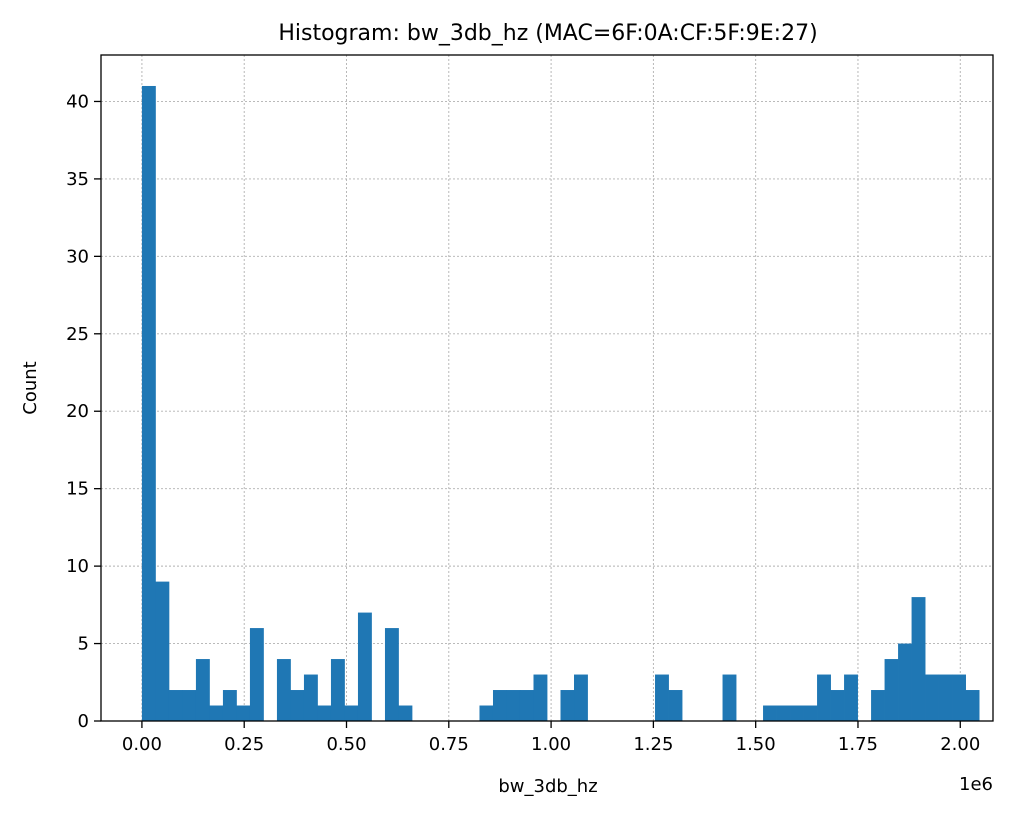 This screenshot has width=1012, height=815. What do you see at coordinates (976, 784) in the screenshot?
I see `x-axis-offset-text: 1e6` at bounding box center [976, 784].